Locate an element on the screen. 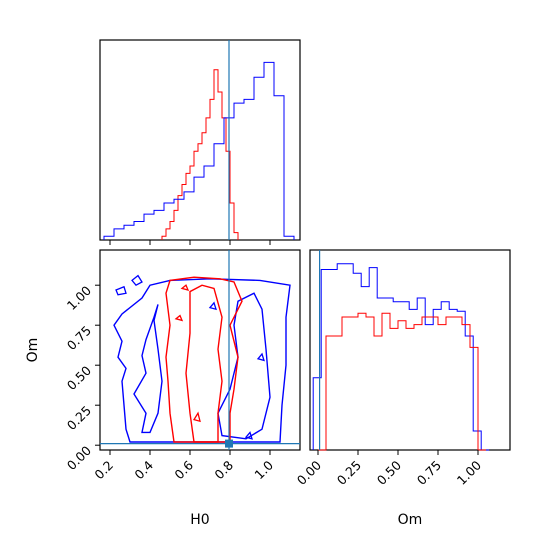 This screenshot has height=554, width=550. x-axis-label-h0: H0 is located at coordinates (199, 520).